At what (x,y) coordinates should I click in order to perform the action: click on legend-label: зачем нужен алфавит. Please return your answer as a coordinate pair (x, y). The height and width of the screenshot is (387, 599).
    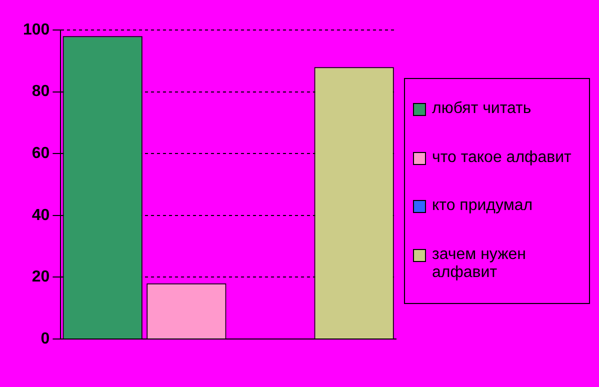
    Looking at the image, I should click on (480, 264).